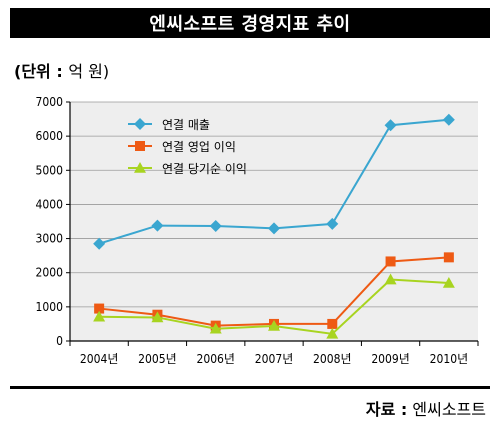  Describe the element at coordinates (38, 71) in the screenshot. I see `unit-label: (단위 :` at that location.